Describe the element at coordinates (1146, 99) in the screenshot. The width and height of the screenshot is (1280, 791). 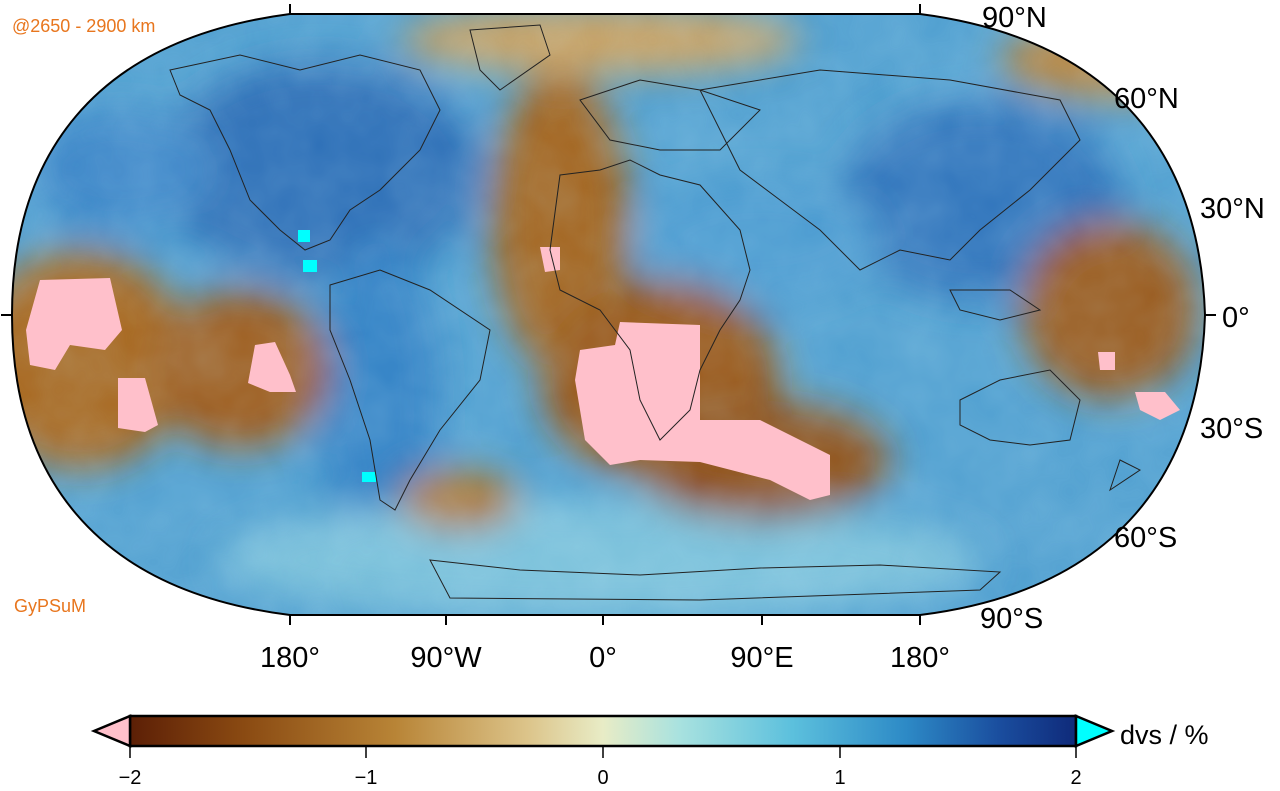
I see `lat-label-60n: 60°N` at that location.